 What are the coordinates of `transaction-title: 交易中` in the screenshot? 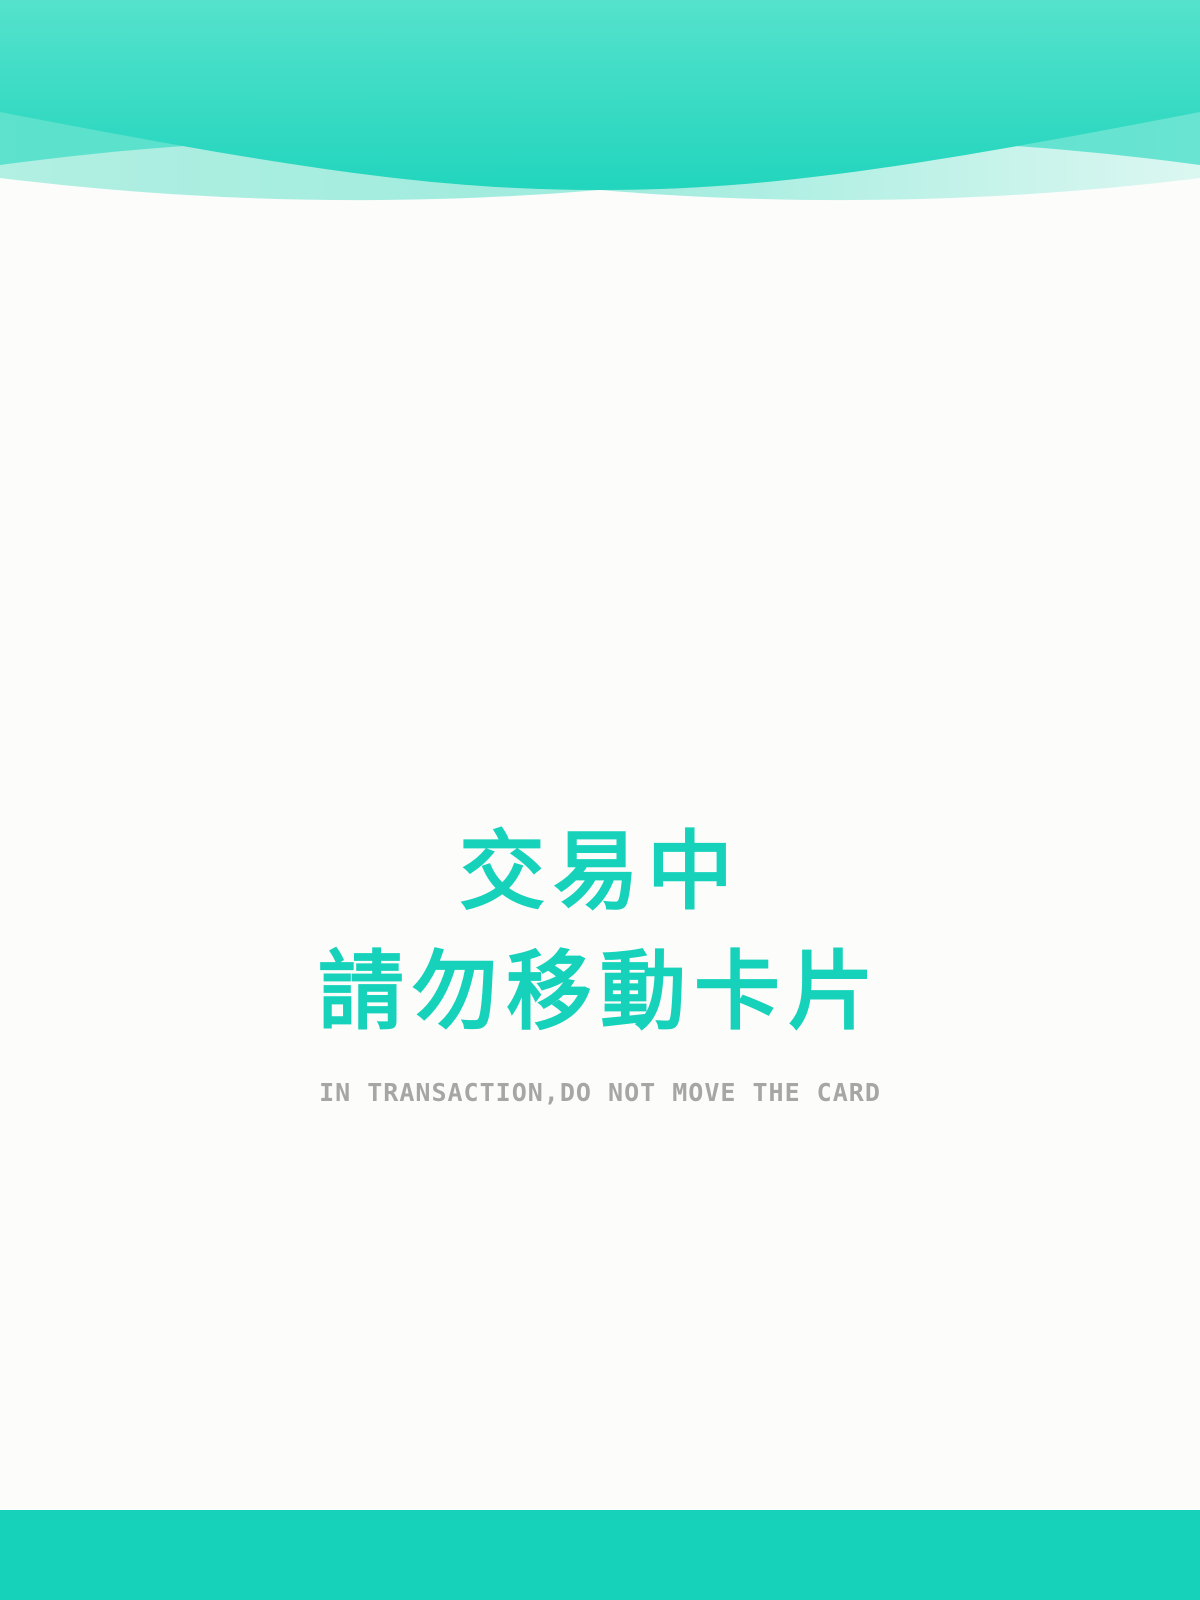 It's located at (600, 872).